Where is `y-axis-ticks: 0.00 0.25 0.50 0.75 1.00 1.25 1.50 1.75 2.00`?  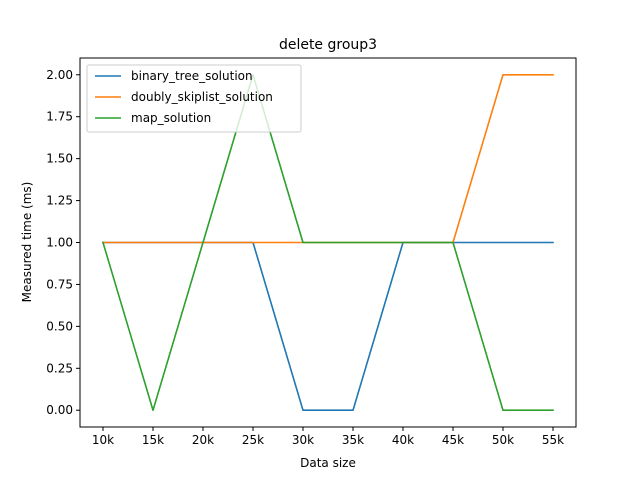 y-axis-ticks: 0.00 0.25 0.50 0.75 1.00 1.25 1.50 1.75 2.00 is located at coordinates (63, 242).